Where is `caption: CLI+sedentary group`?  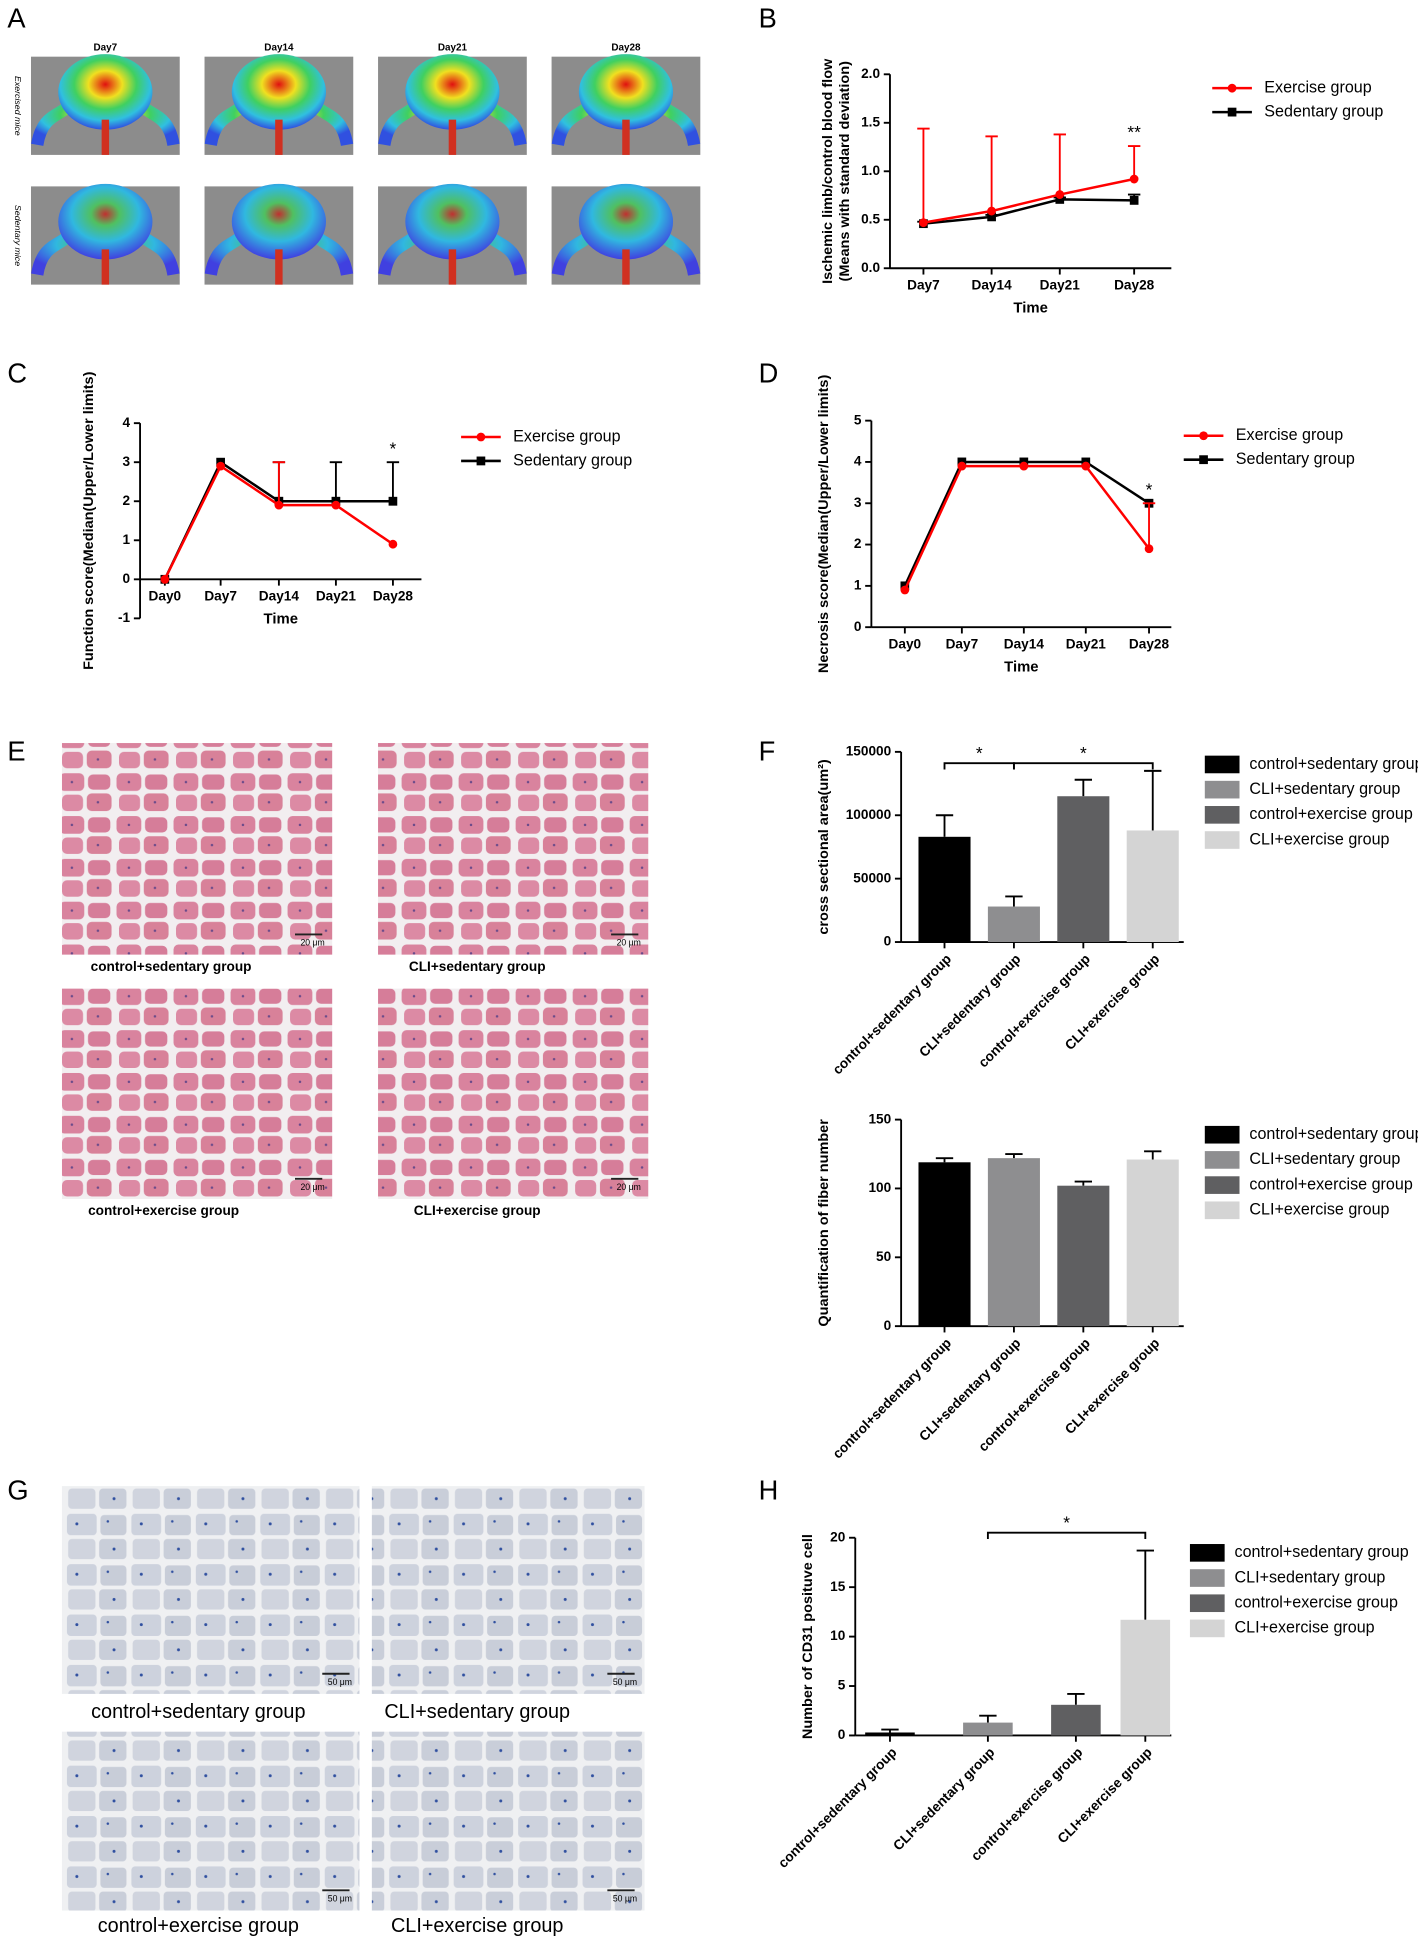
caption: CLI+sedentary group is located at coordinates (477, 966).